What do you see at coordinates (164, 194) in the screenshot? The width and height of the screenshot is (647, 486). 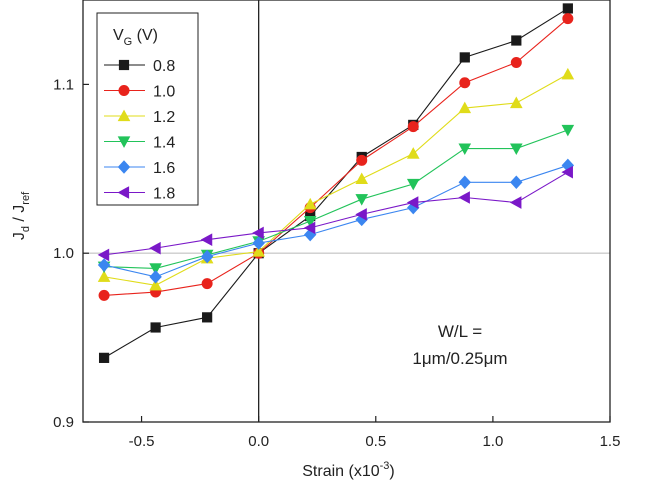 I see `legend-label: 1.8` at bounding box center [164, 194].